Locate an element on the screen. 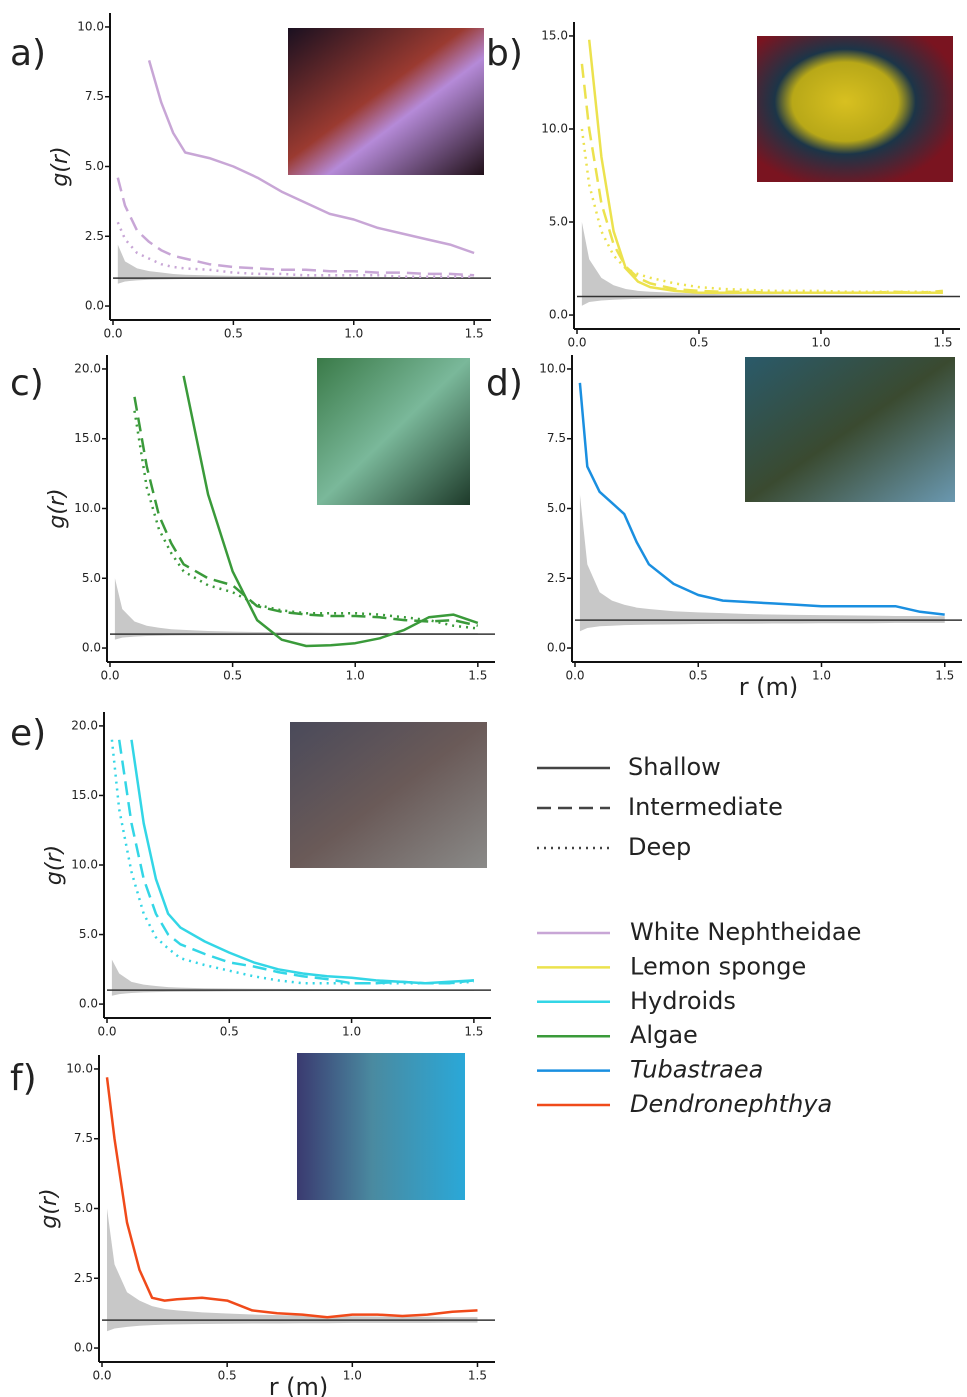  legend-label: Dendronephthya is located at coordinates (731, 1104).